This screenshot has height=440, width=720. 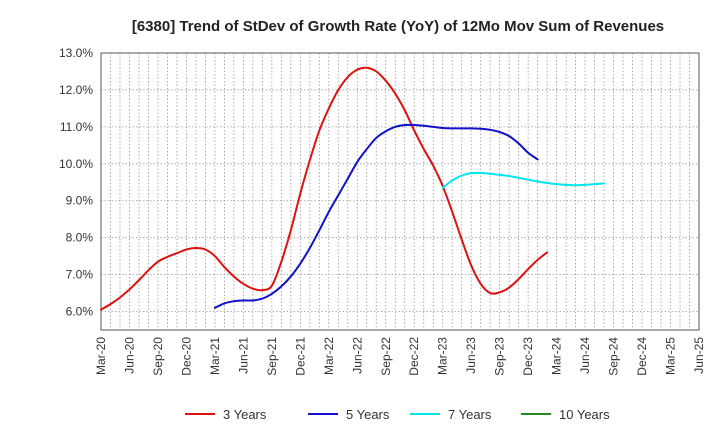 What do you see at coordinates (671, 356) in the screenshot?
I see `x-tick-label: Mar-25` at bounding box center [671, 356].